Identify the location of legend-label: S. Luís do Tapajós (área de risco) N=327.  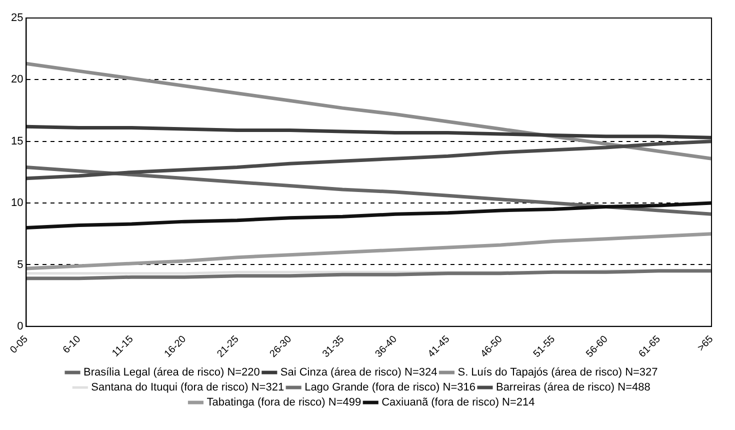
(558, 372).